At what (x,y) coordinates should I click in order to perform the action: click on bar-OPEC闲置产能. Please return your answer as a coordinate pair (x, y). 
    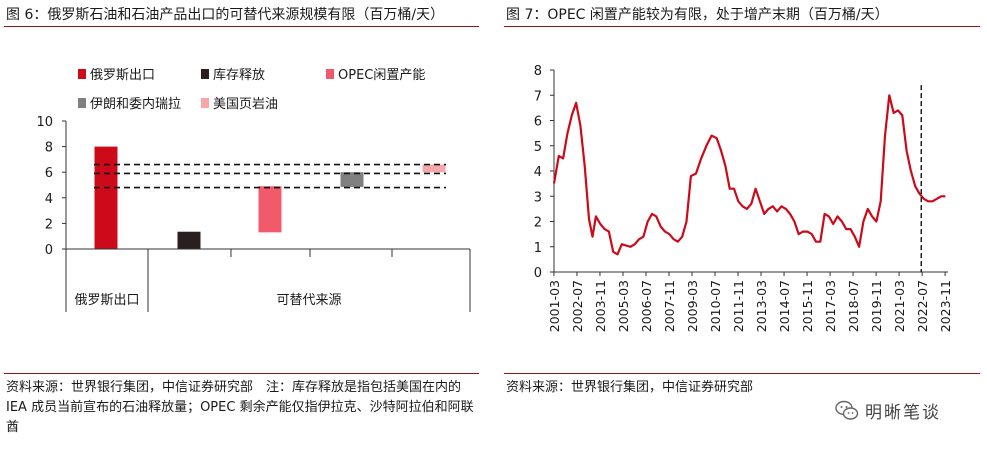
    Looking at the image, I should click on (270, 209).